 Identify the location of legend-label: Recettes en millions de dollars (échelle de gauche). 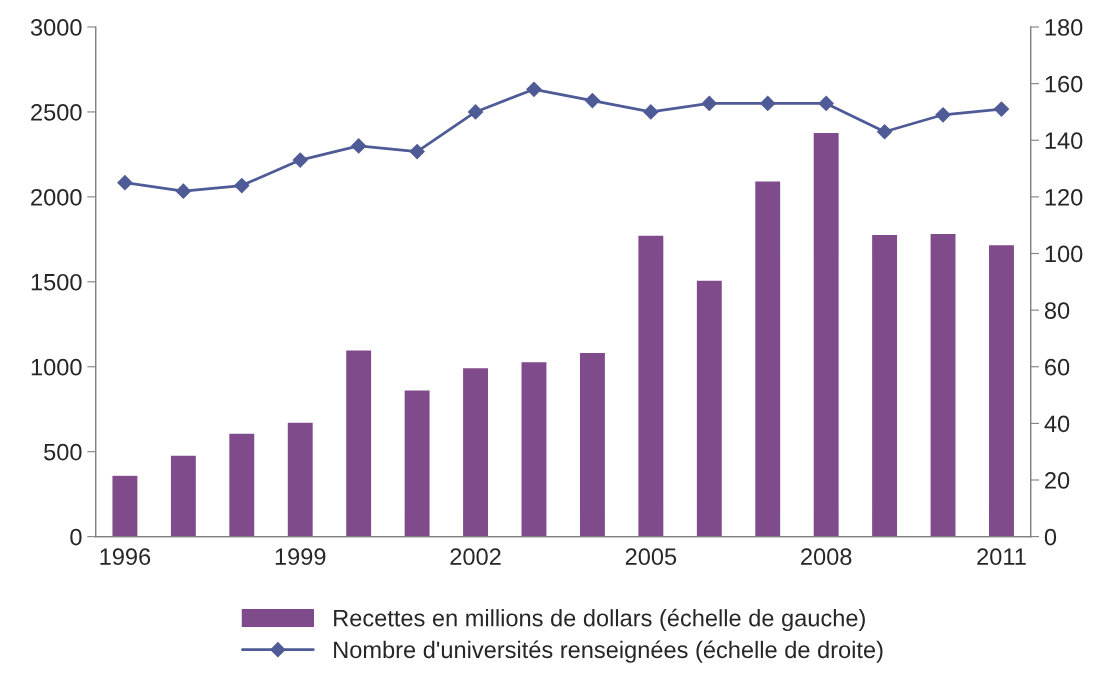
(599, 620).